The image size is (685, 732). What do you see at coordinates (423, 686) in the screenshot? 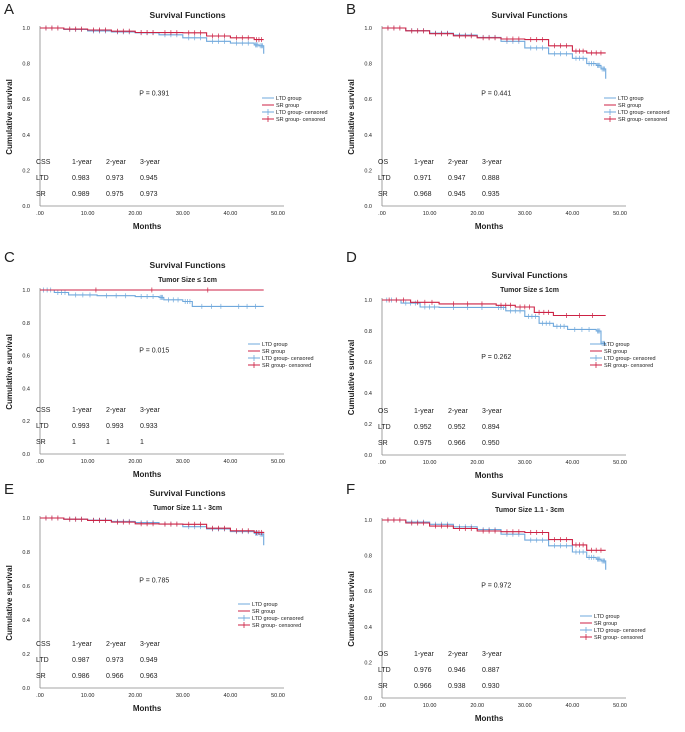
I see `table-cell: 0.966` at bounding box center [423, 686].